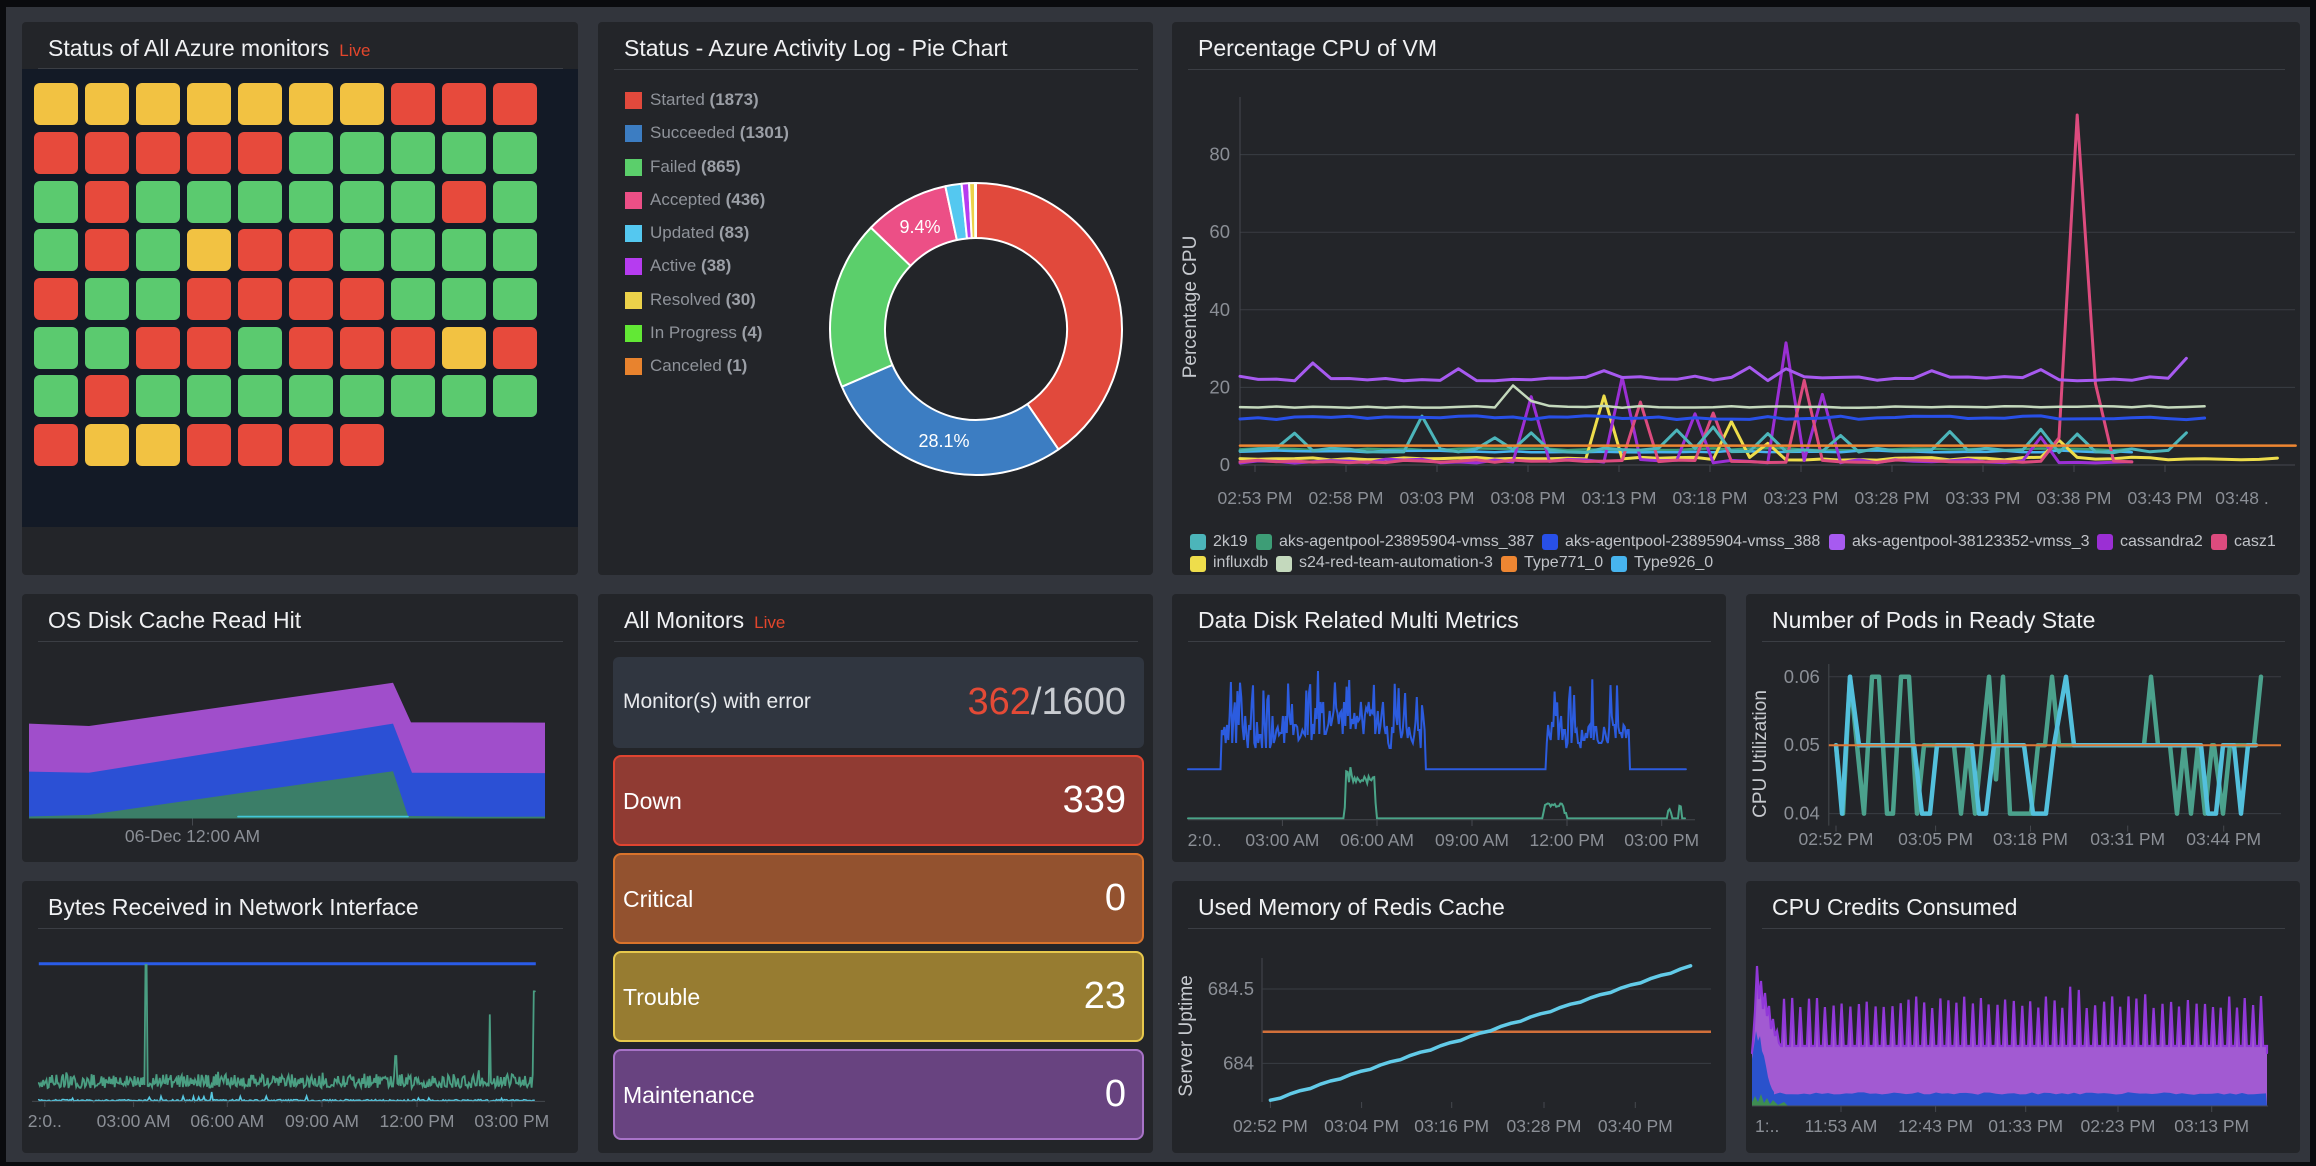 This screenshot has height=1166, width=2316. I want to click on svg-text: 03:31 PM, so click(2127, 839).